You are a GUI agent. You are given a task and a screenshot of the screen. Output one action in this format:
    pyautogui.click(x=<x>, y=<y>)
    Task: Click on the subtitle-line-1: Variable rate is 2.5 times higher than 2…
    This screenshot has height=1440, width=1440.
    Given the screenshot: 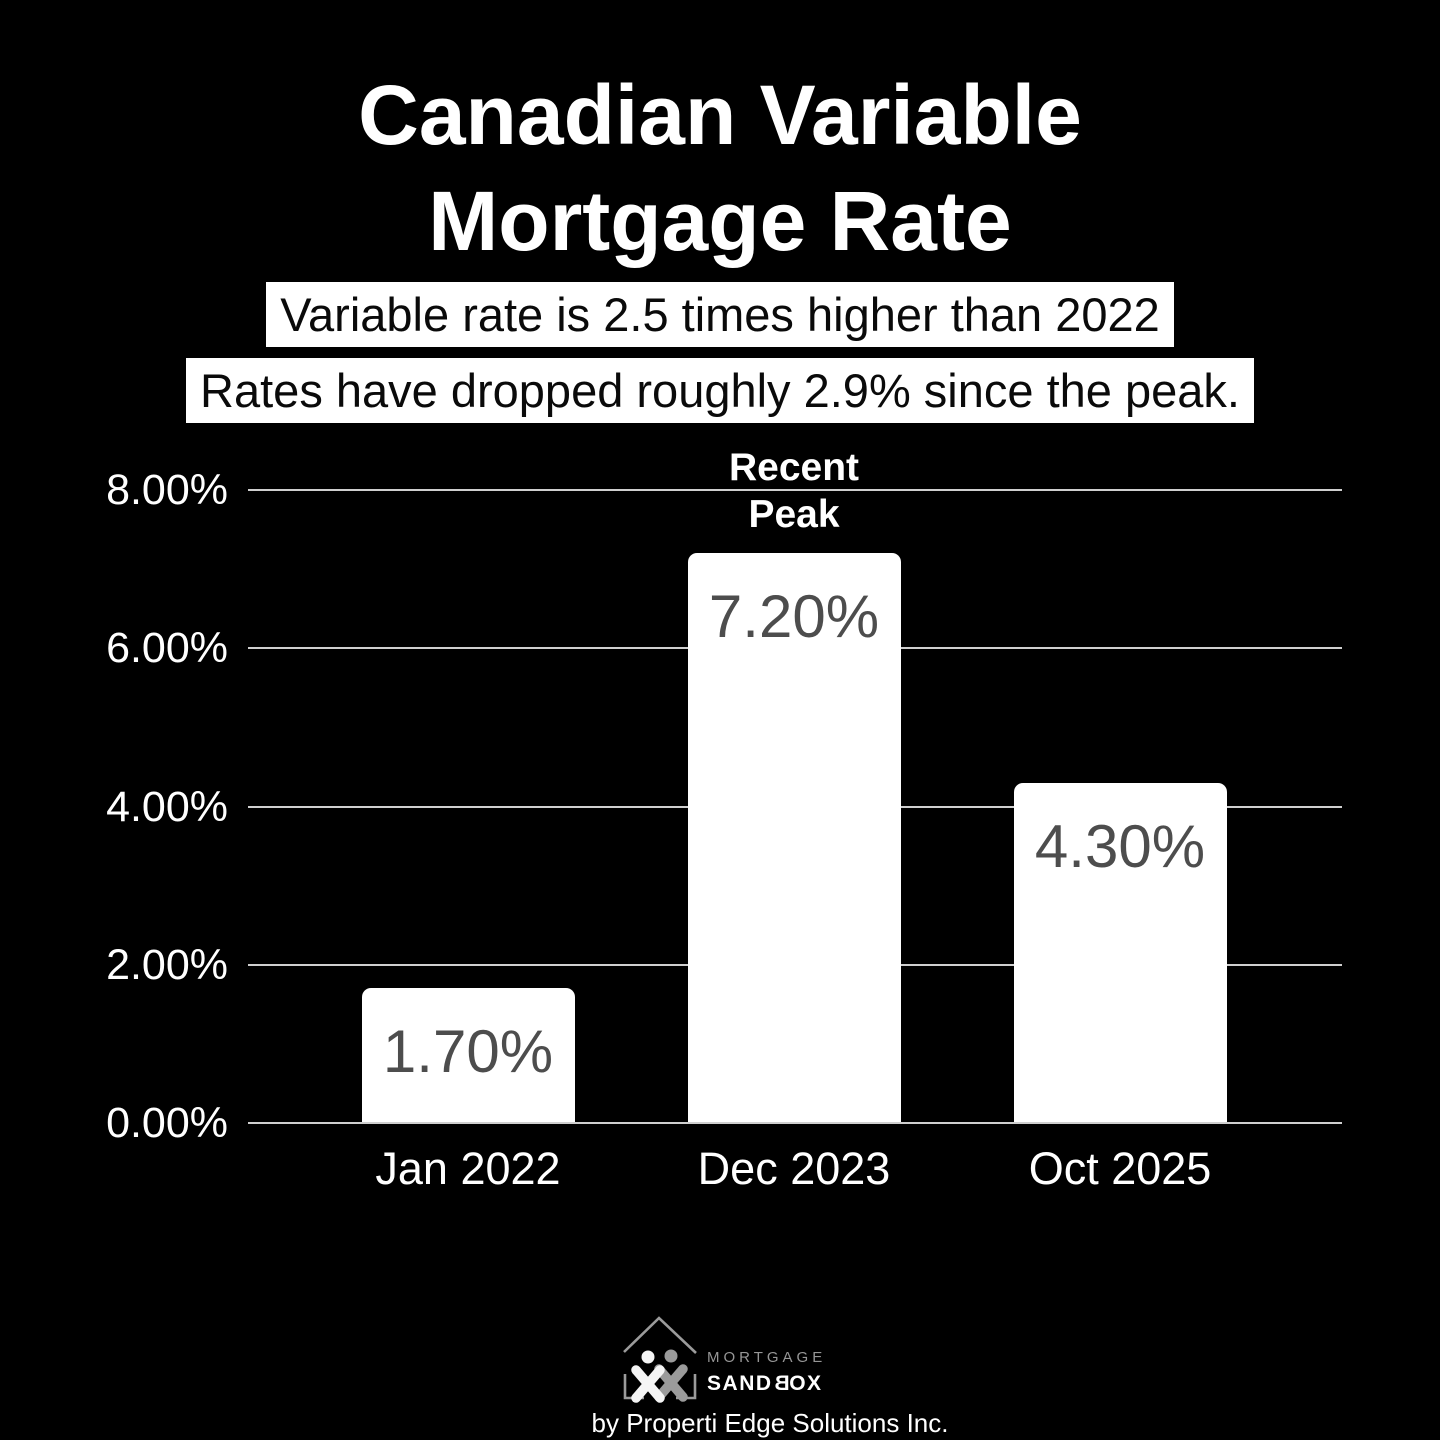 What is the action you would take?
    pyautogui.click(x=720, y=314)
    